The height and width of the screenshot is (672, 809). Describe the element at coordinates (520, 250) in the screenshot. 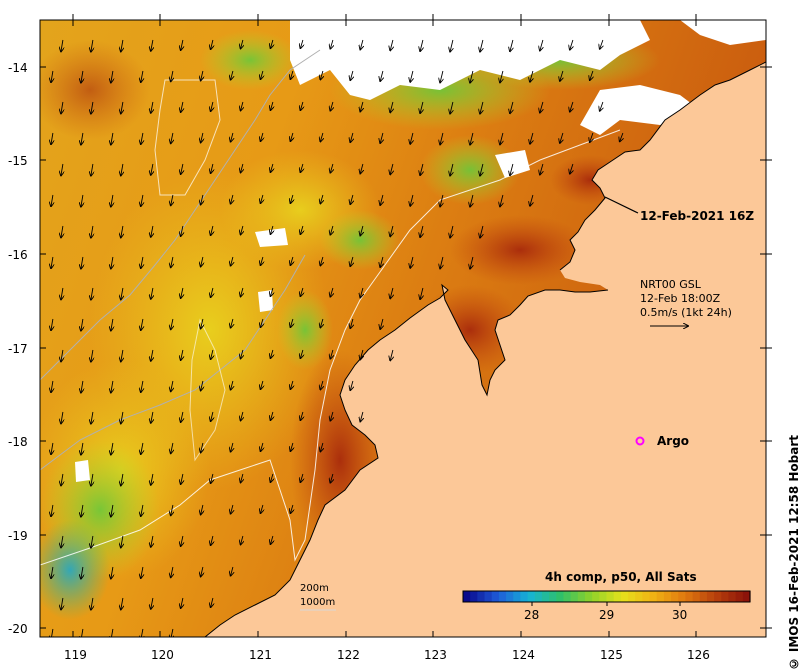

I see `sst-warm-patch` at that location.